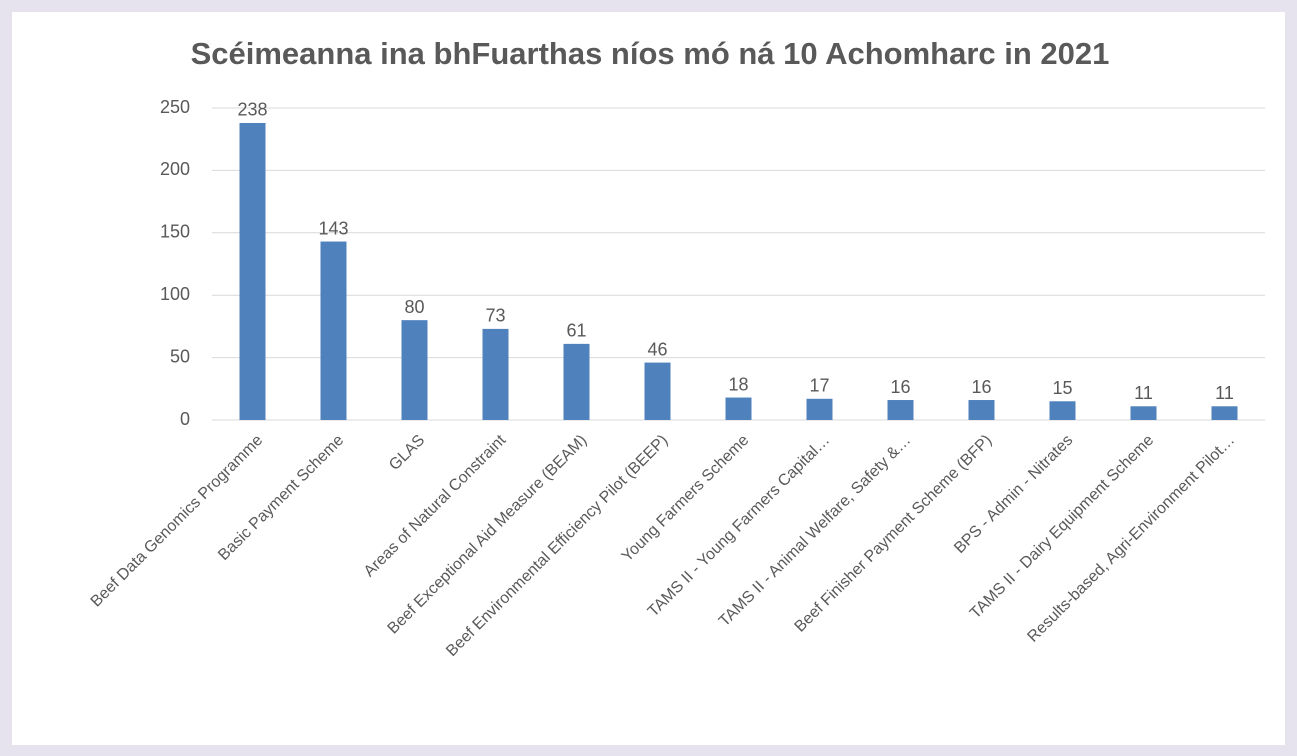  Describe the element at coordinates (175, 169) in the screenshot. I see `y-tick-label: 200` at that location.